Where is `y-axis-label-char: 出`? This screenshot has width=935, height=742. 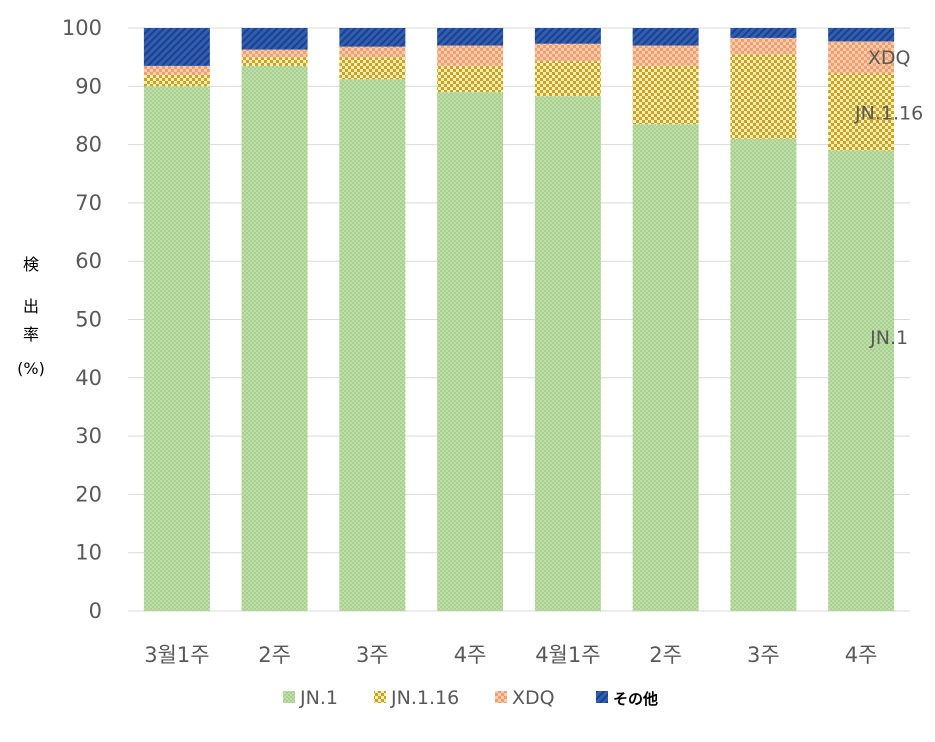 y-axis-label-char: 出 is located at coordinates (31, 306).